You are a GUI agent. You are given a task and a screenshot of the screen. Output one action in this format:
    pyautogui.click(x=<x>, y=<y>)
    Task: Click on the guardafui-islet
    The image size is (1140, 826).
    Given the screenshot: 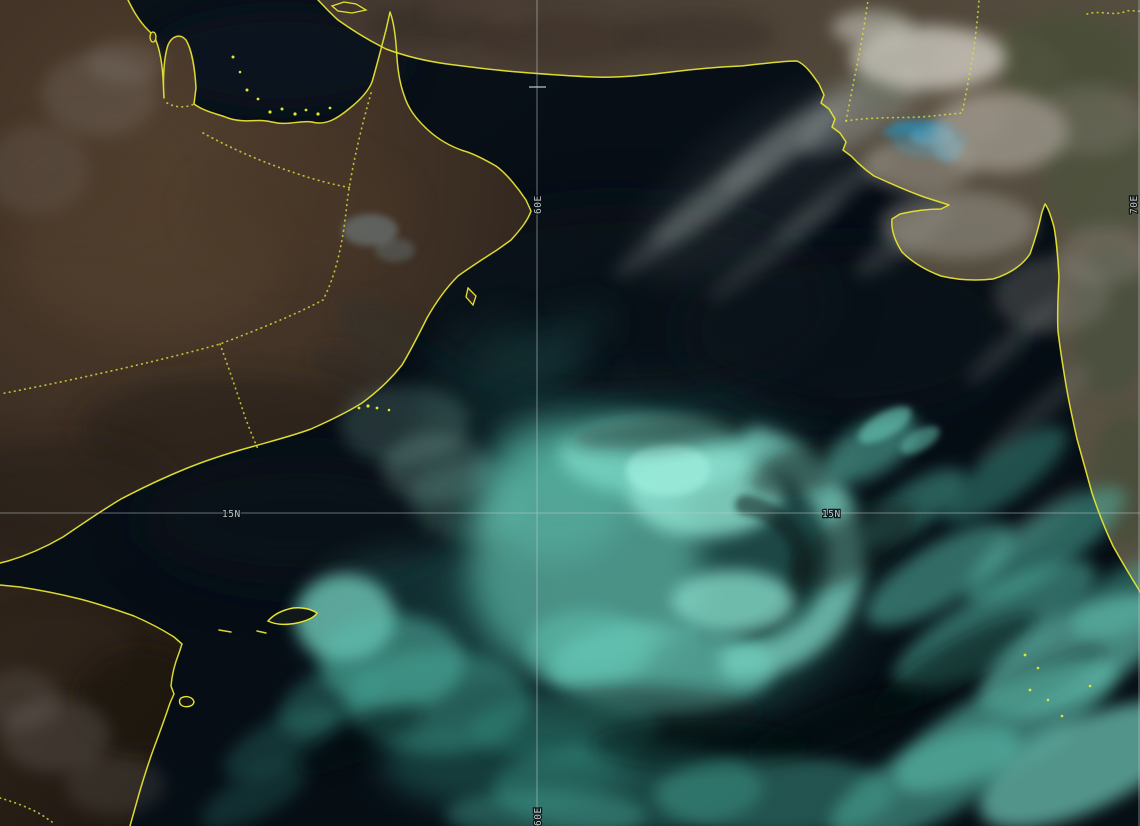 What is the action you would take?
    pyautogui.click(x=186, y=701)
    